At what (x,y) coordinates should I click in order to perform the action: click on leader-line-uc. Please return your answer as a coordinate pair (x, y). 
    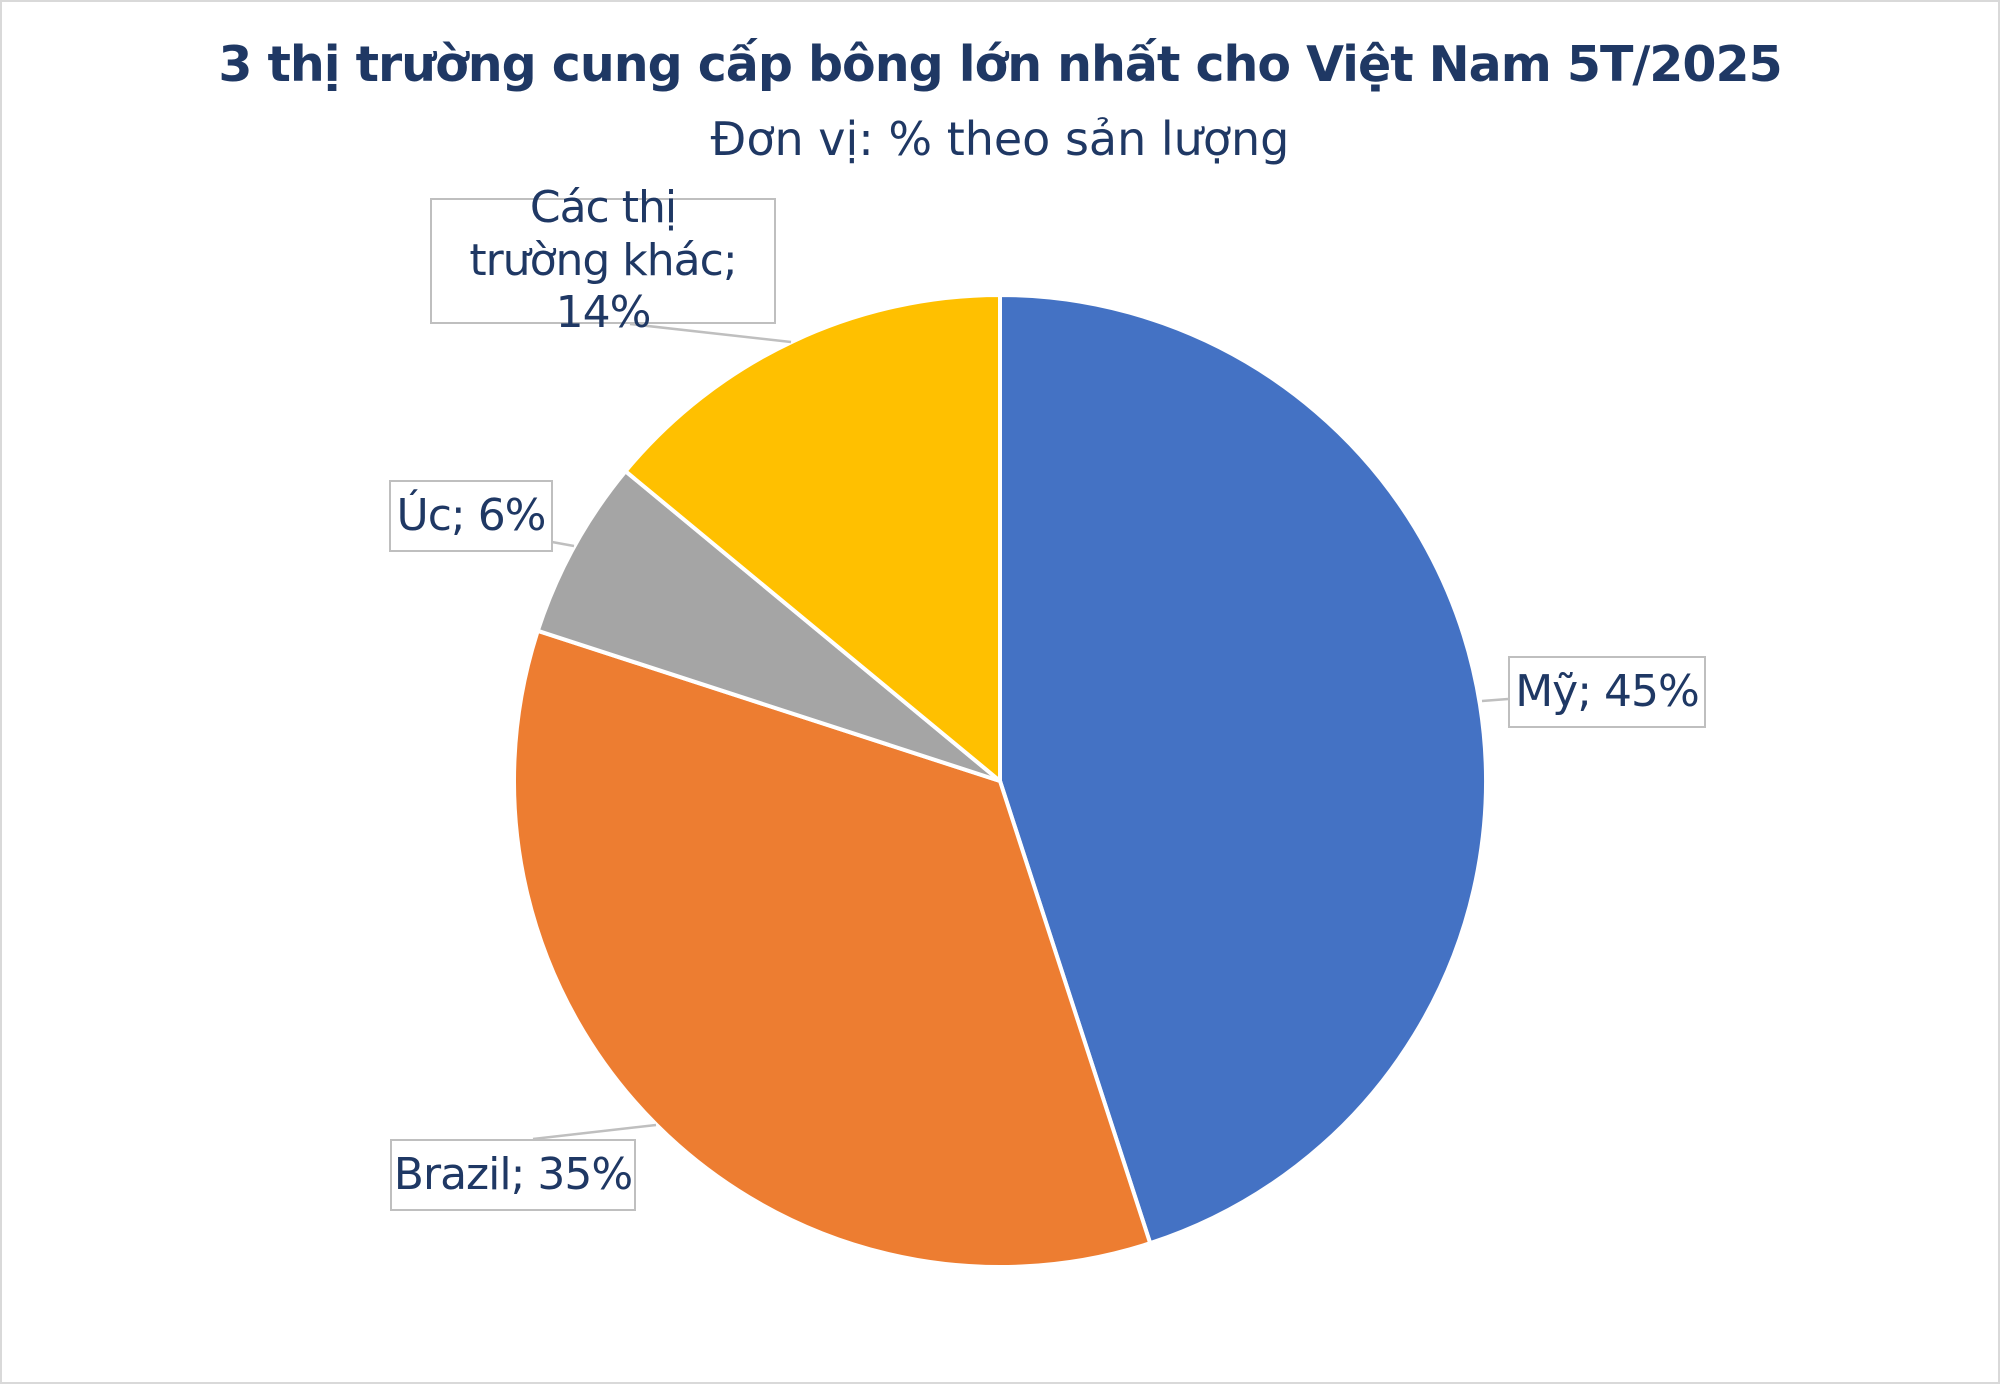
    Looking at the image, I should click on (563, 544).